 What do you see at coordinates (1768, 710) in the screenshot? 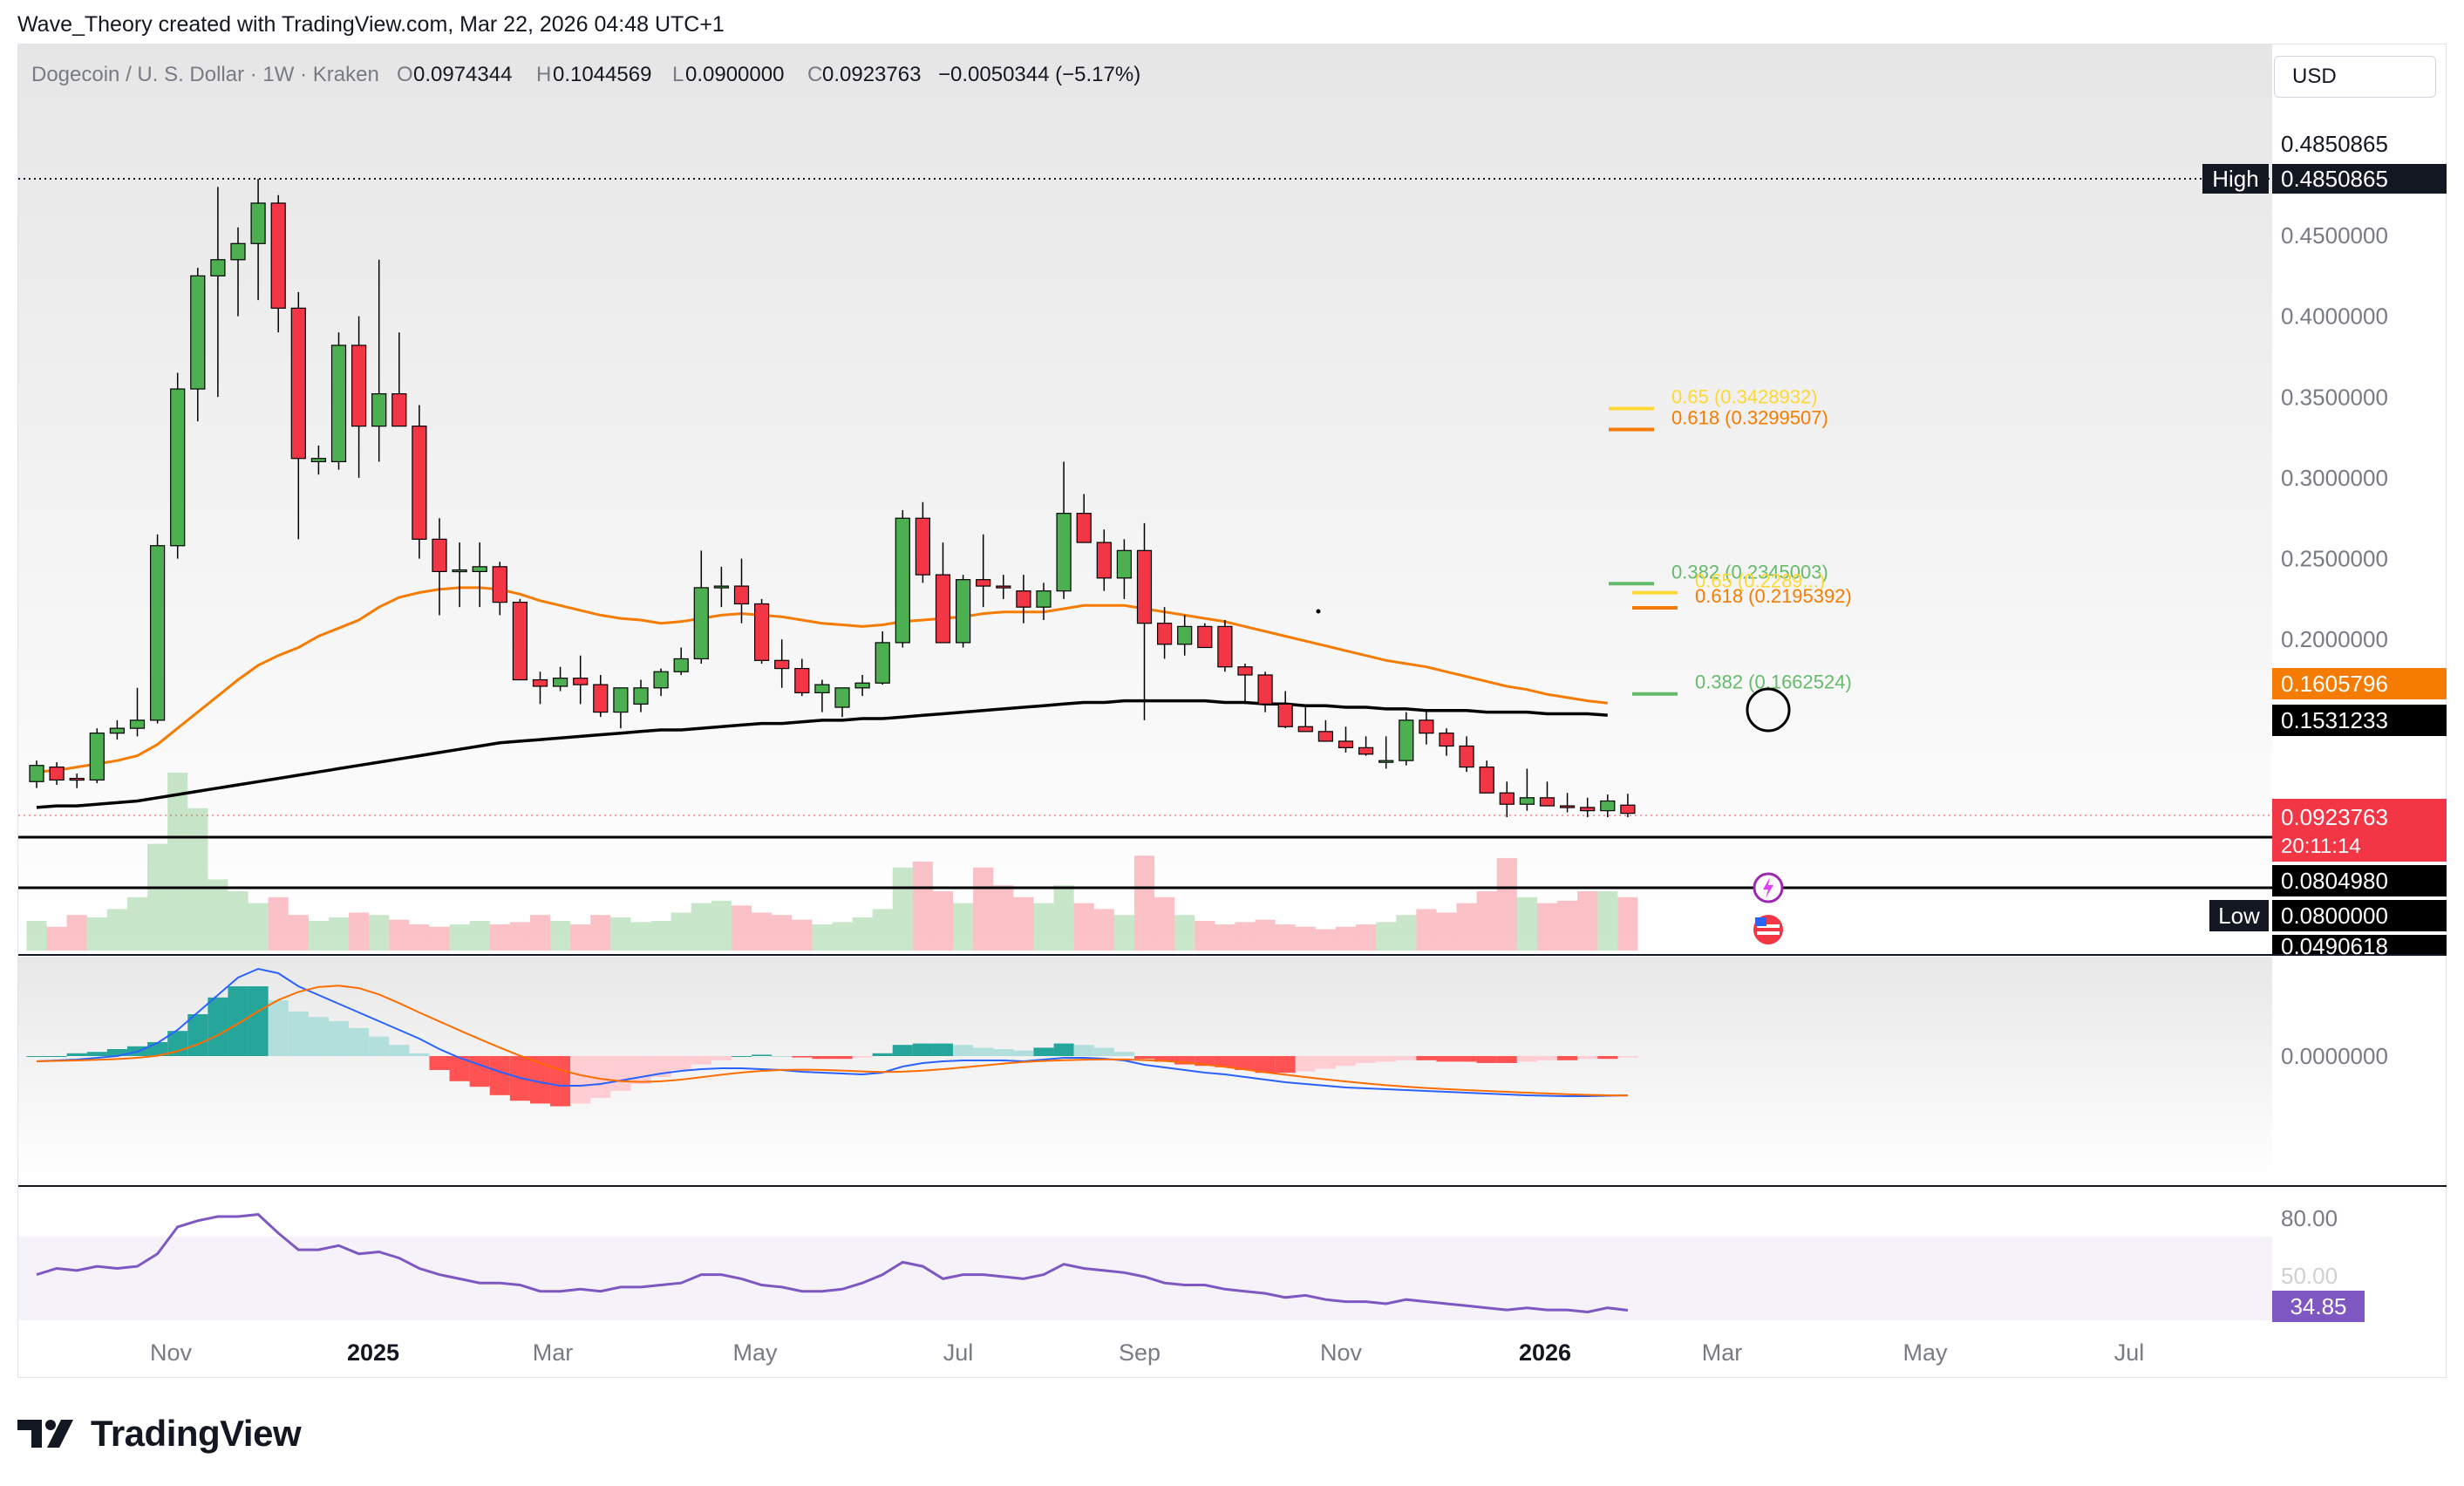
I see `crossover-circle-annotation` at bounding box center [1768, 710].